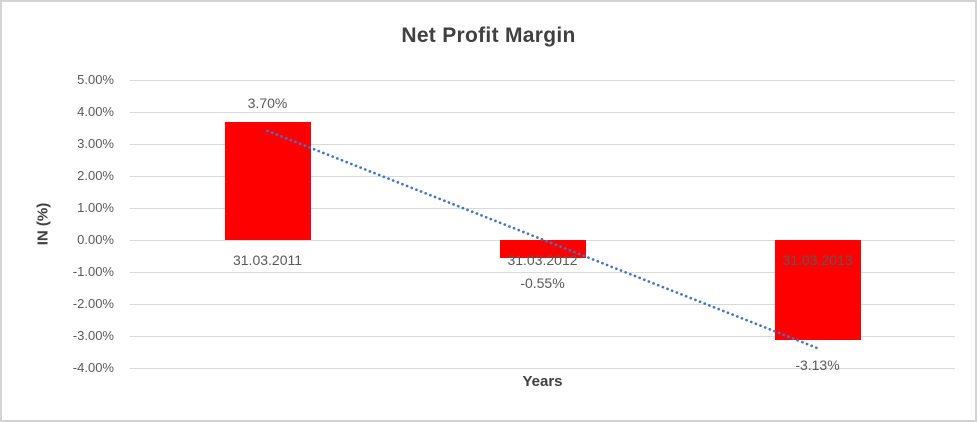 This screenshot has width=977, height=422. I want to click on chart-title: Net Profit Margin, so click(488, 35).